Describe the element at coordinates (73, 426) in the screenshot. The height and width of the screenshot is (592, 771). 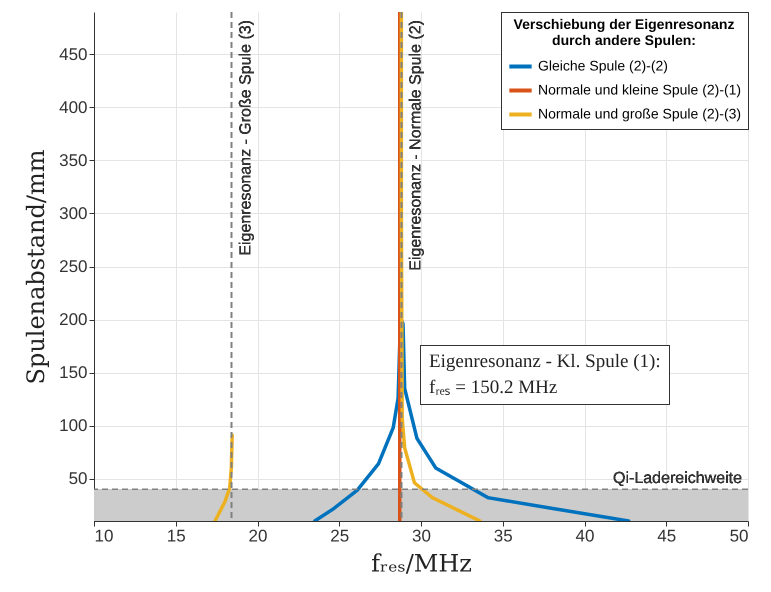
I see `y-tick-label: 100` at that location.